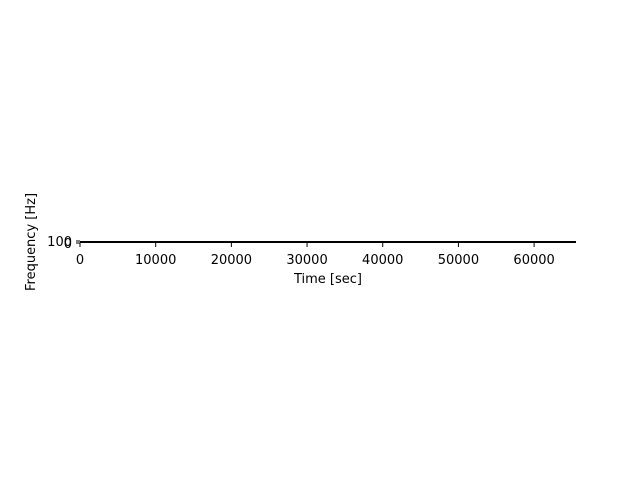 This screenshot has width=640, height=480. Describe the element at coordinates (31, 242) in the screenshot. I see `y-axis-label: Frequency [Hz]` at that location.